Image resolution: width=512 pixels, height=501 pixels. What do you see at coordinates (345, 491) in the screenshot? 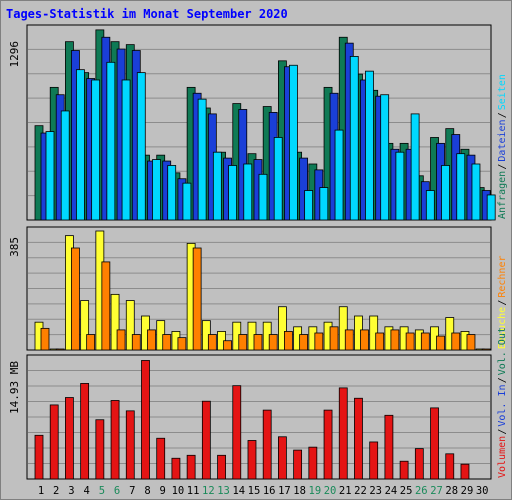
I see `x-tick-label: 21` at bounding box center [345, 491].